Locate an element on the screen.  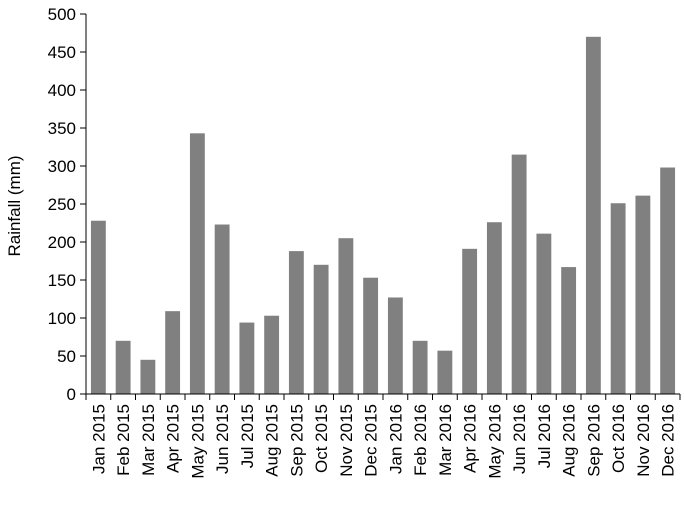
y-tick-label: 50 is located at coordinates (66, 356).